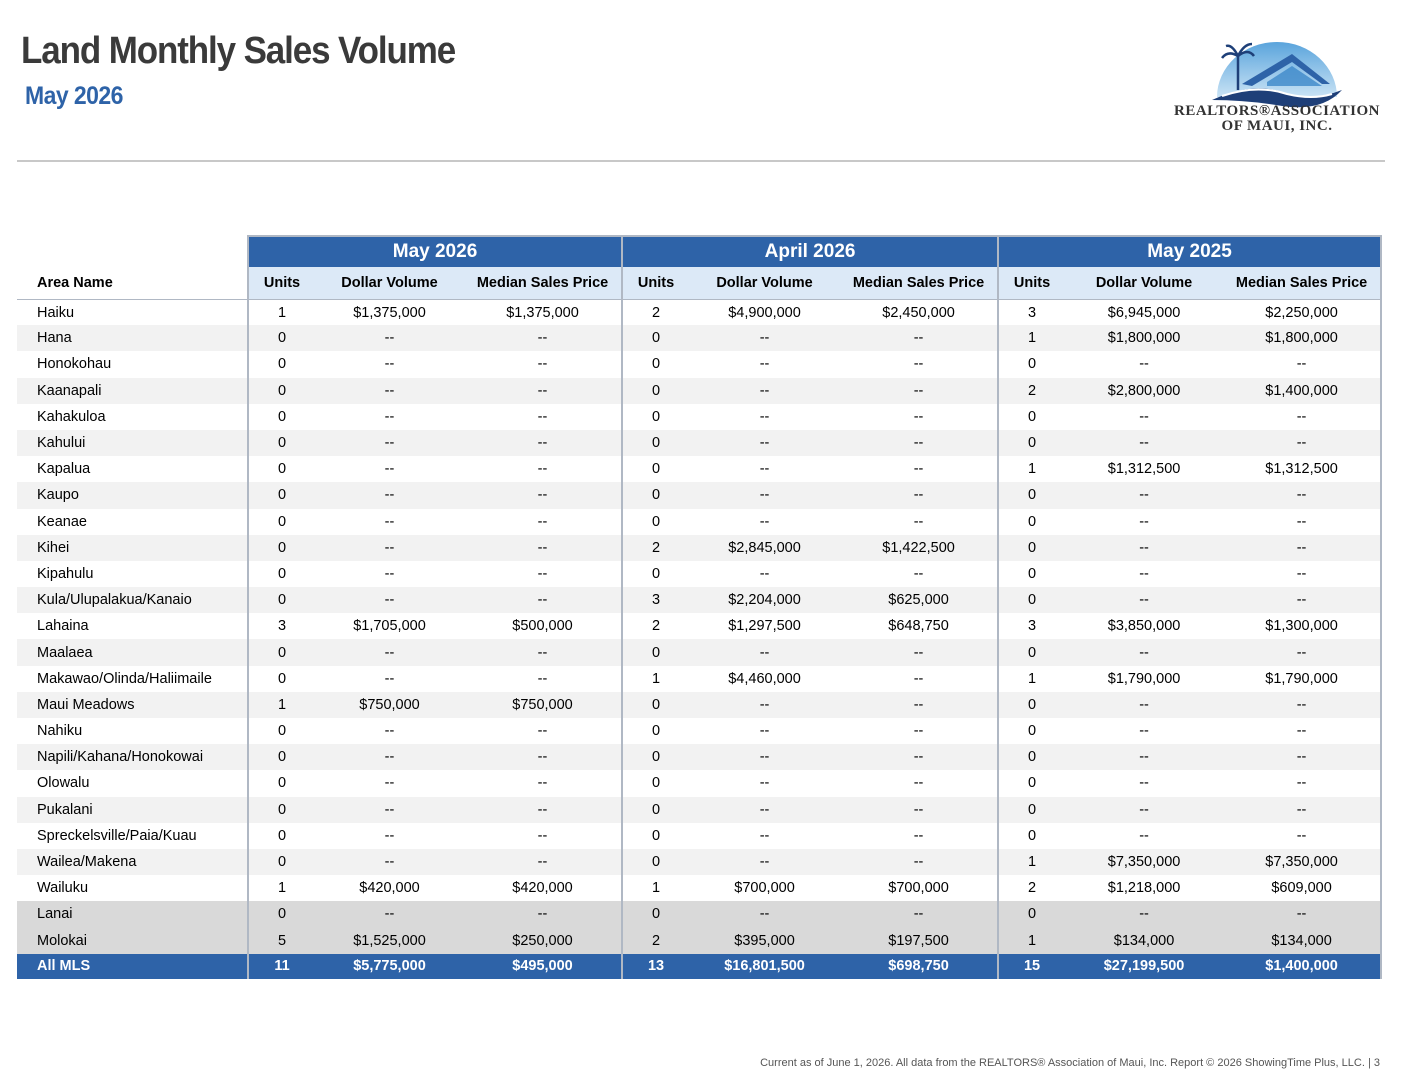 Image resolution: width=1418 pixels, height=1084 pixels. Describe the element at coordinates (765, 940) in the screenshot. I see `value-cell: $395,000` at that location.